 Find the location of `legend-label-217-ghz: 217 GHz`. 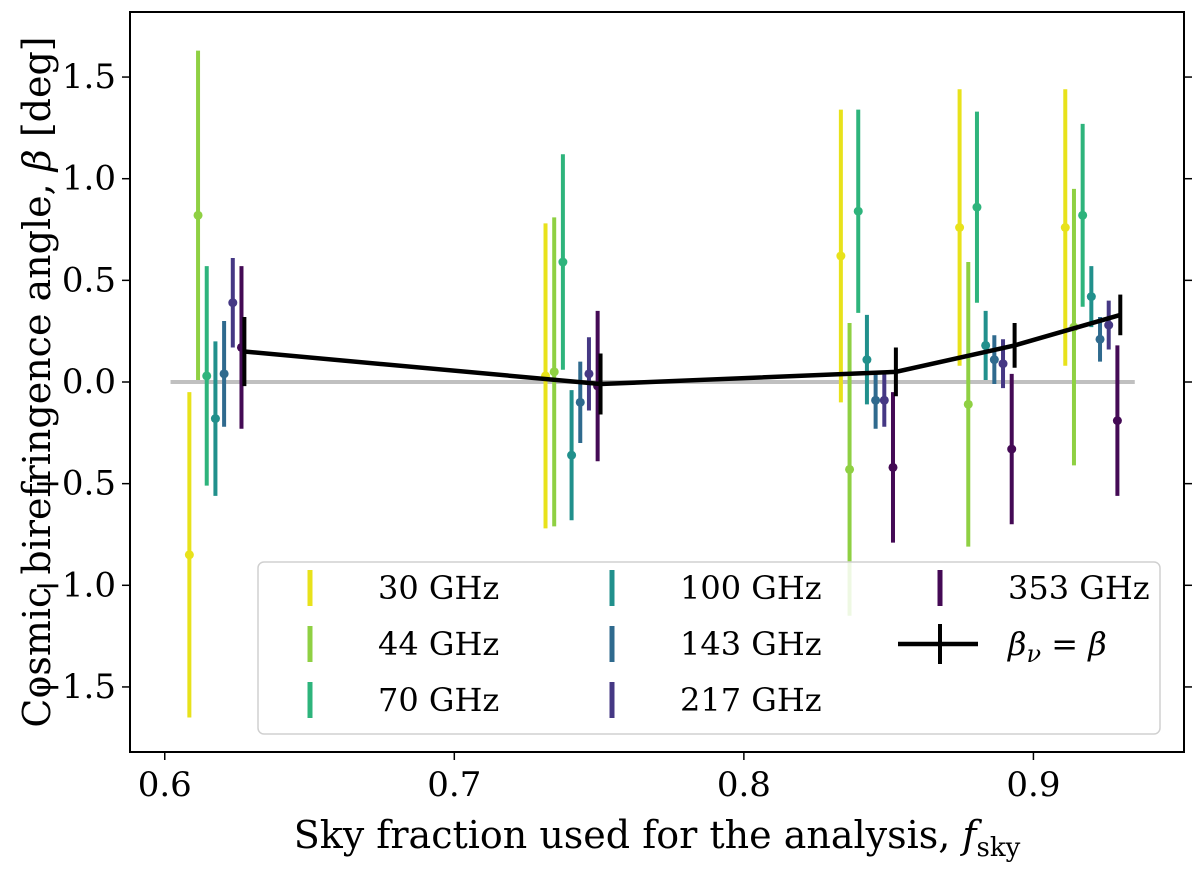

legend-label-217-ghz: 217 GHz is located at coordinates (751, 700).